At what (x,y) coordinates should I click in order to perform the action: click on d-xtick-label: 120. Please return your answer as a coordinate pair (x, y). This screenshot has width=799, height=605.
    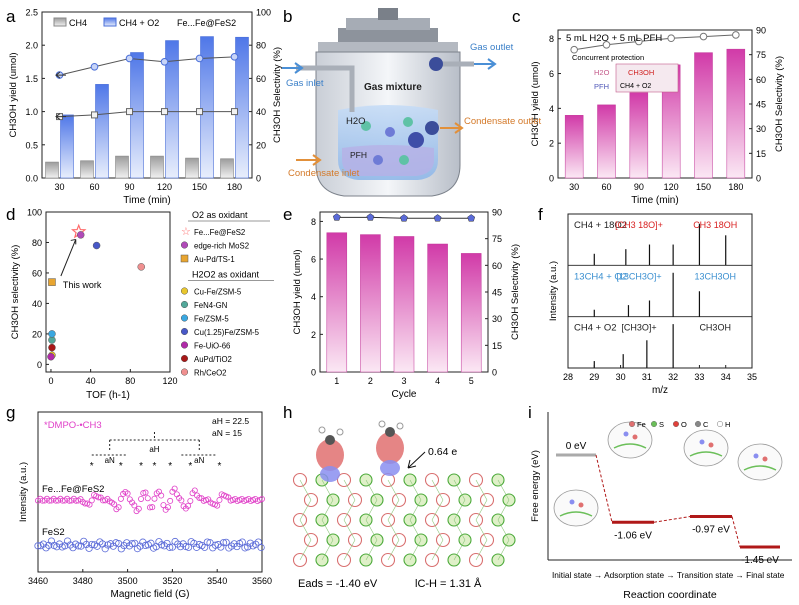
    Looking at the image, I should click on (169, 381).